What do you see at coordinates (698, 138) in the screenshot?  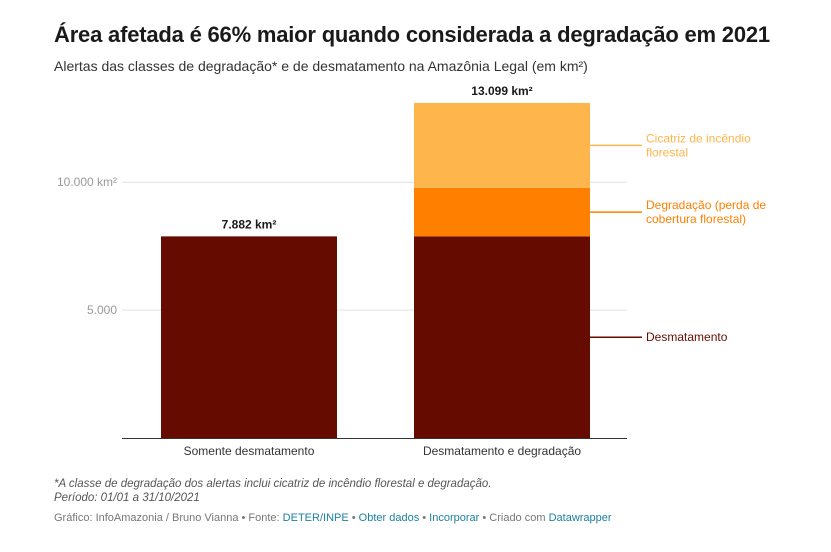 I see `series-label: Cicatriz de incêndio` at bounding box center [698, 138].